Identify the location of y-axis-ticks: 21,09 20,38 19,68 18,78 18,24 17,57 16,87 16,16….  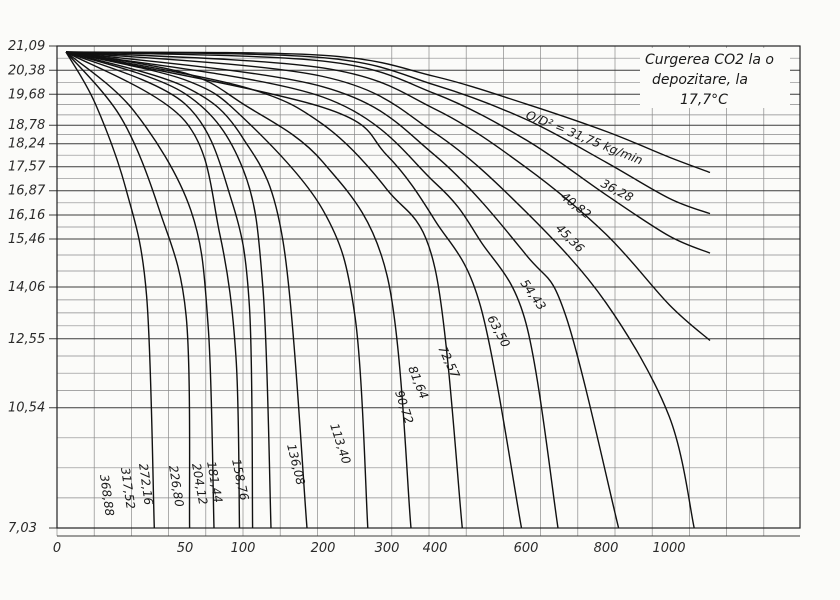
(27, 287).